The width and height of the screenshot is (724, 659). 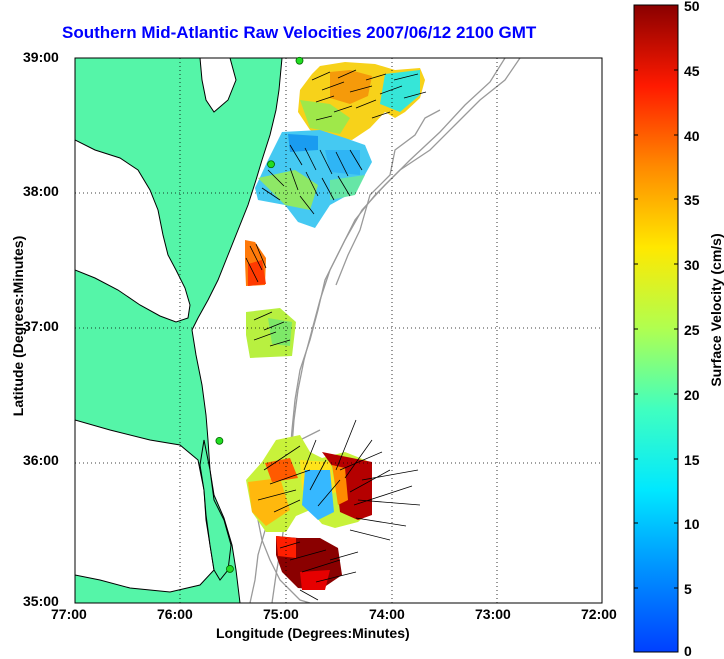 What do you see at coordinates (218, 85) in the screenshot?
I see `delaware-bay` at bounding box center [218, 85].